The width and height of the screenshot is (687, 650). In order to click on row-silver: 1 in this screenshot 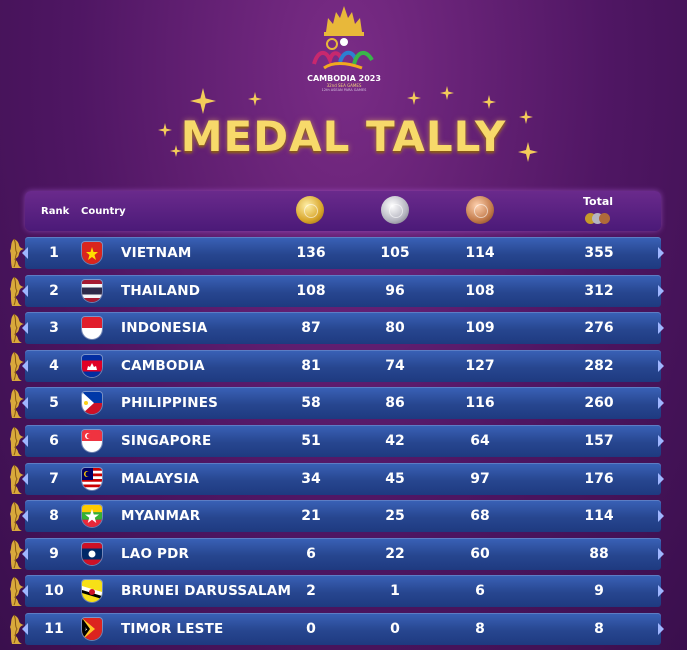, I will do `click(395, 591)`.